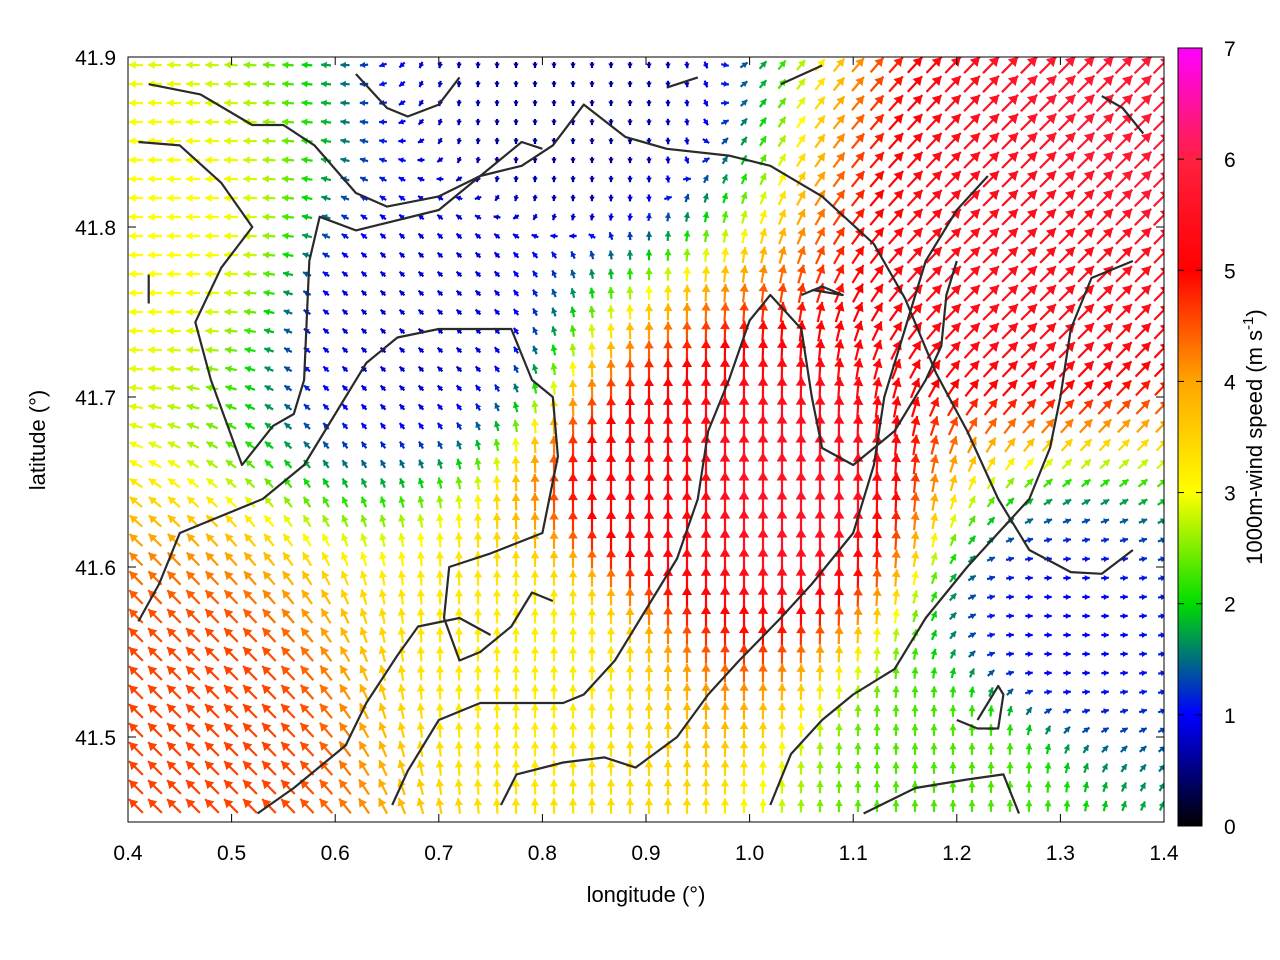 The image size is (1280, 960). I want to click on colorbar-label: 1000m-wind speed (m s-1), so click(1253, 436).